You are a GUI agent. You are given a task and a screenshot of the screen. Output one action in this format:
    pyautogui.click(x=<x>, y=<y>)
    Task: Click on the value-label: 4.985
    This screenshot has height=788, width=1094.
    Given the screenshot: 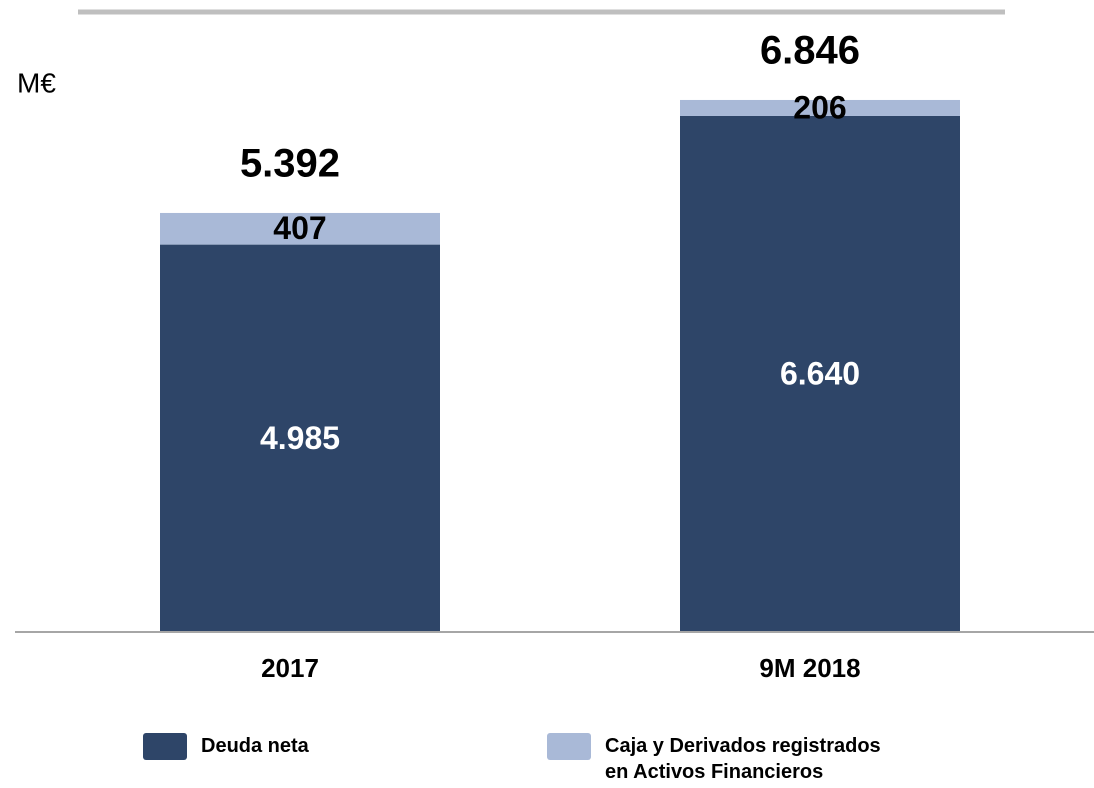 What is the action you would take?
    pyautogui.click(x=300, y=438)
    